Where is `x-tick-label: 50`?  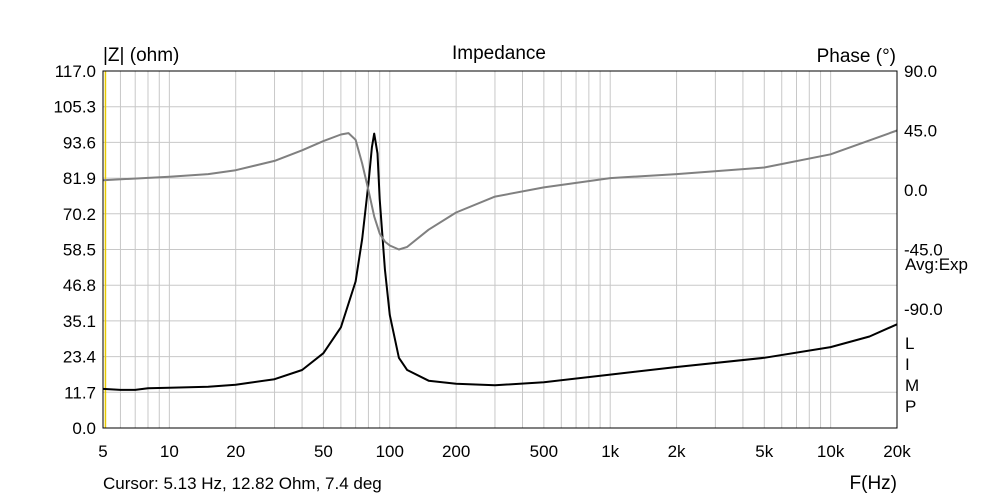 x-tick-label: 50 is located at coordinates (323, 451).